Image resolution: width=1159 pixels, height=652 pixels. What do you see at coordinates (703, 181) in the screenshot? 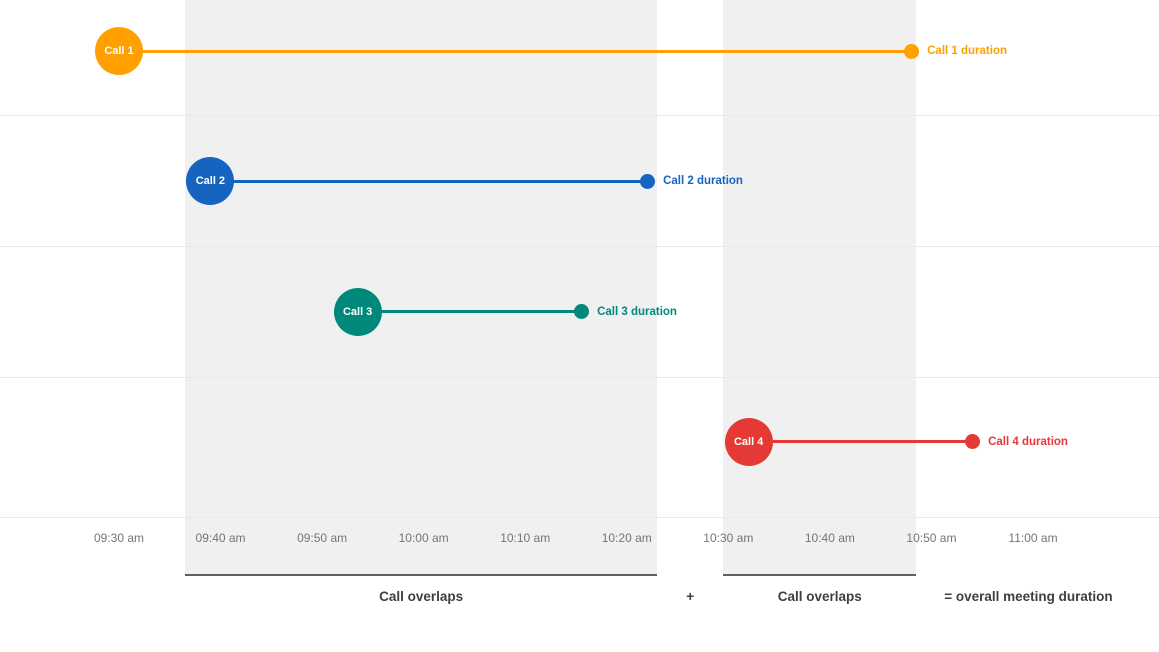
I see `call-duration-label: Call 2 duration` at bounding box center [703, 181].